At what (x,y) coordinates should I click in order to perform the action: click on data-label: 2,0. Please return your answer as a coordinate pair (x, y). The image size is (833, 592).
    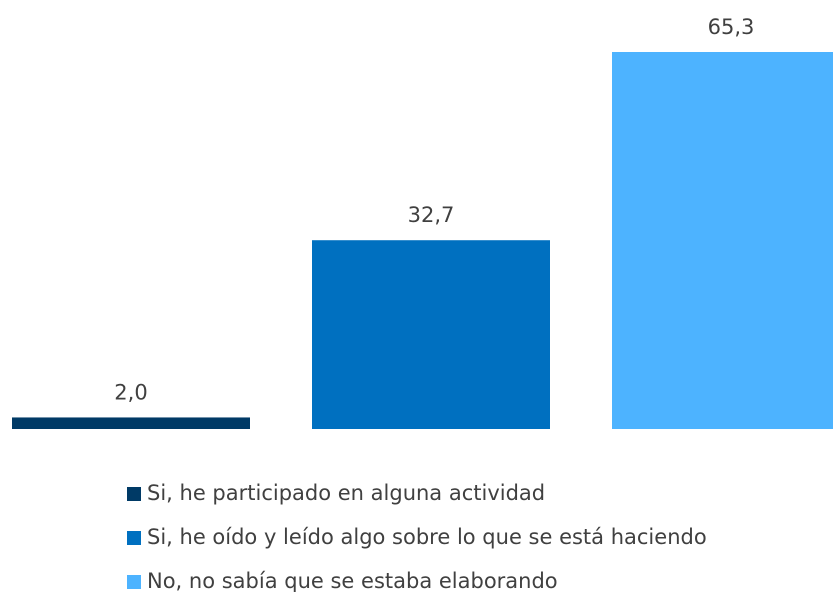
    Looking at the image, I should click on (130, 392).